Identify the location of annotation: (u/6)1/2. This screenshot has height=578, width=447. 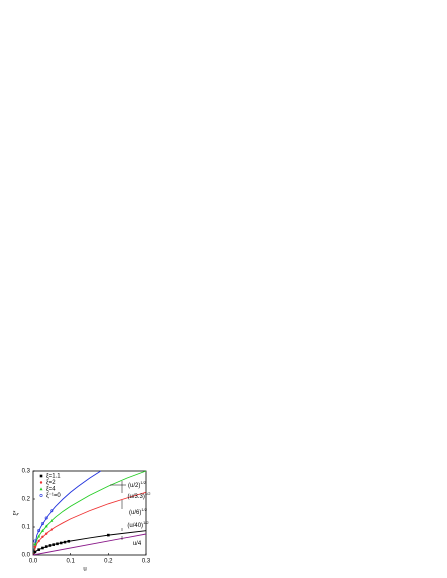
(138, 511).